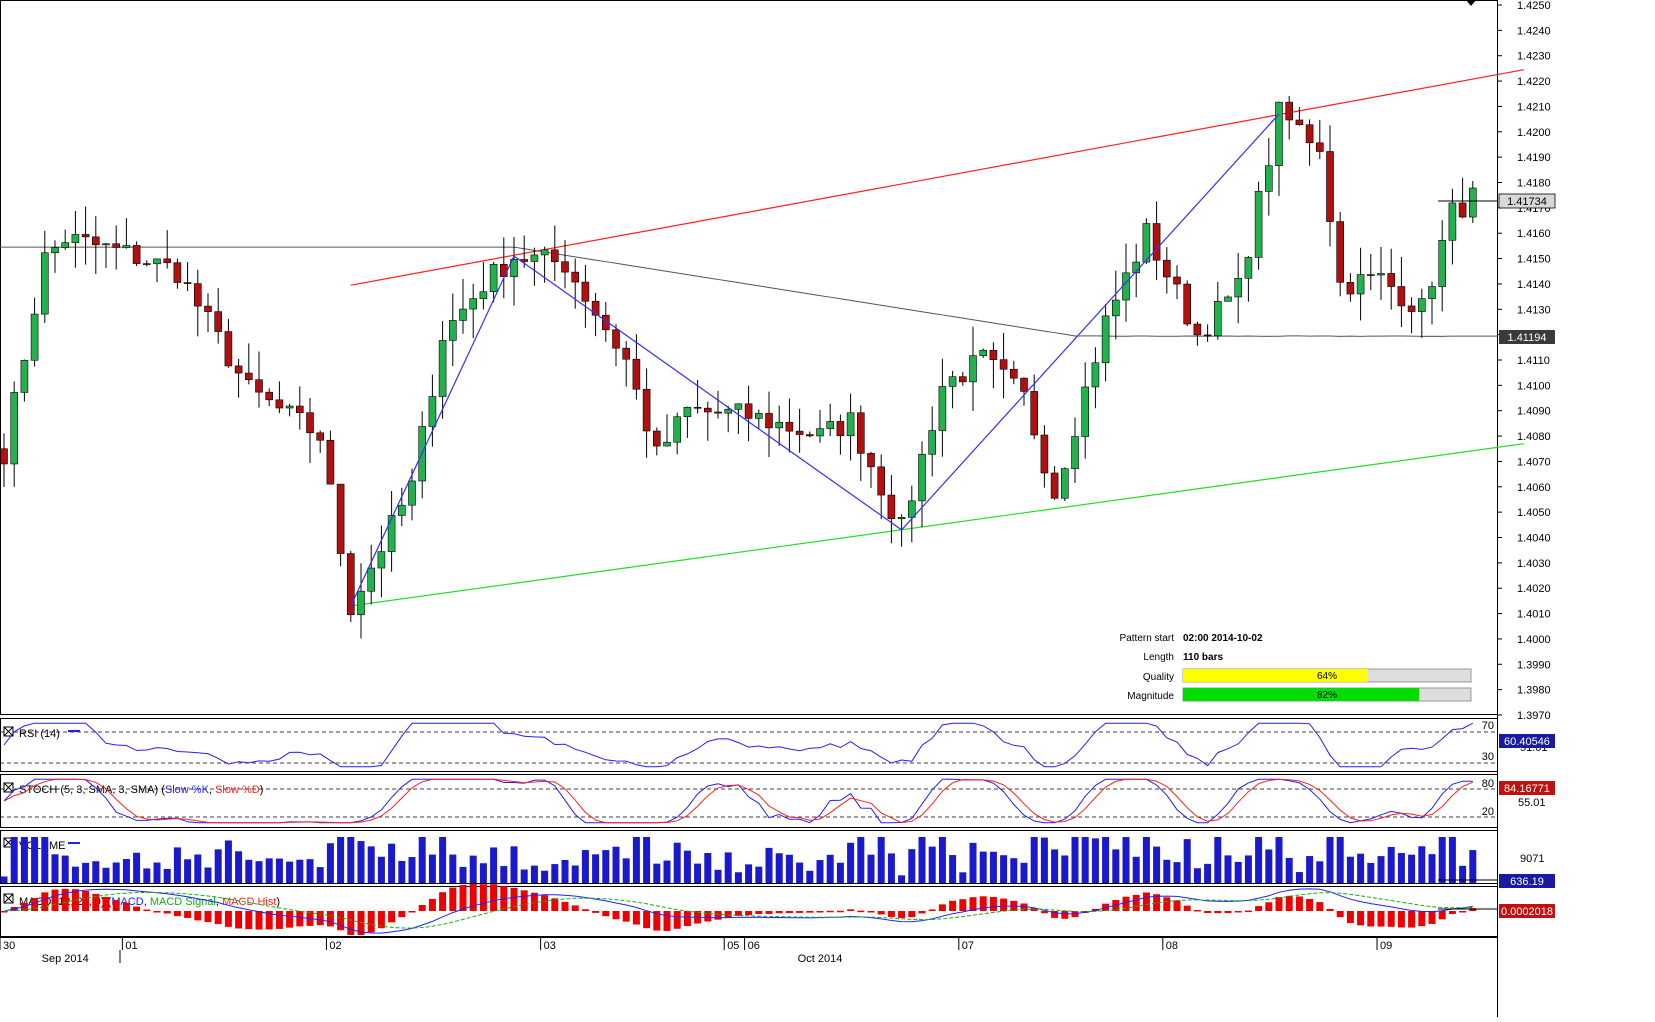 This screenshot has height=1022, width=1655. Describe the element at coordinates (1147, 638) in the screenshot. I see `pattern-start-label: Pattern start` at that location.